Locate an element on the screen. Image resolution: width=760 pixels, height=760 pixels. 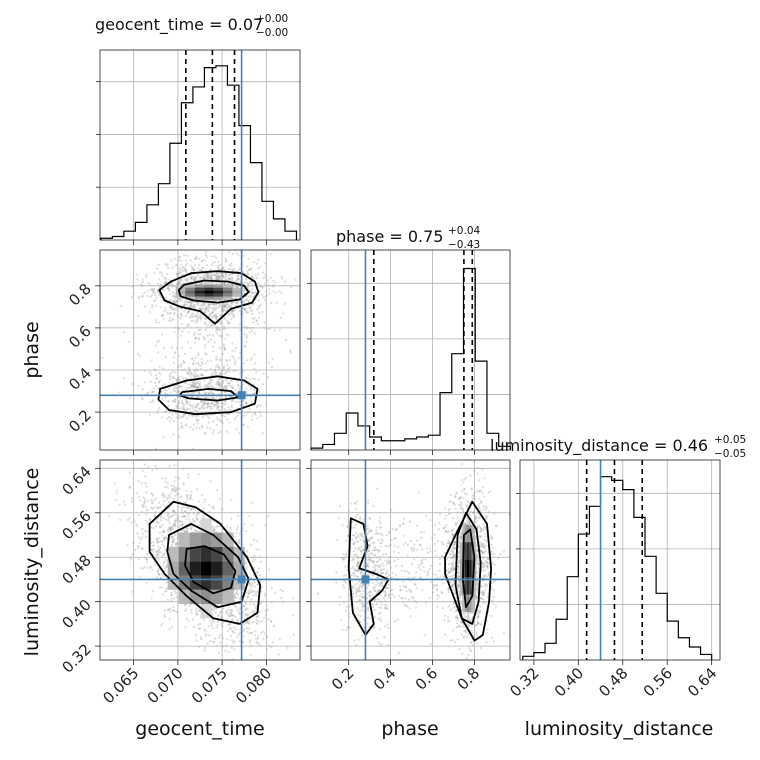
sample-cloud-geocent_time-phase is located at coordinates (199, 350).